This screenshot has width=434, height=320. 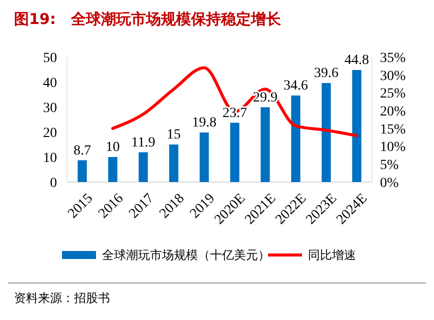 I want to click on y-tick-label: 10, so click(x=50, y=158).